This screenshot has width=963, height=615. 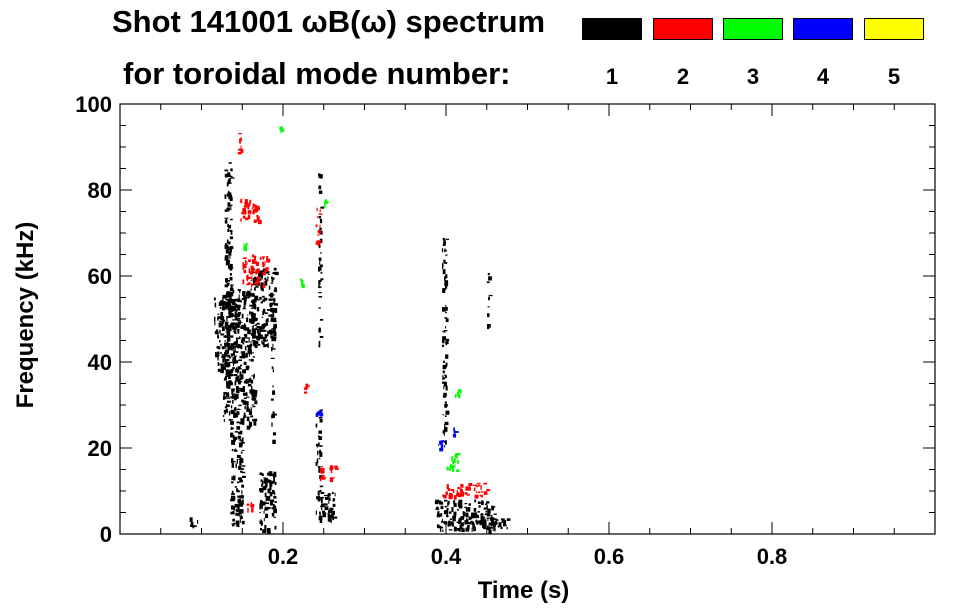 I want to click on chart-title: Shot 141001 ωB(ω) spectrum, so click(x=329, y=21).